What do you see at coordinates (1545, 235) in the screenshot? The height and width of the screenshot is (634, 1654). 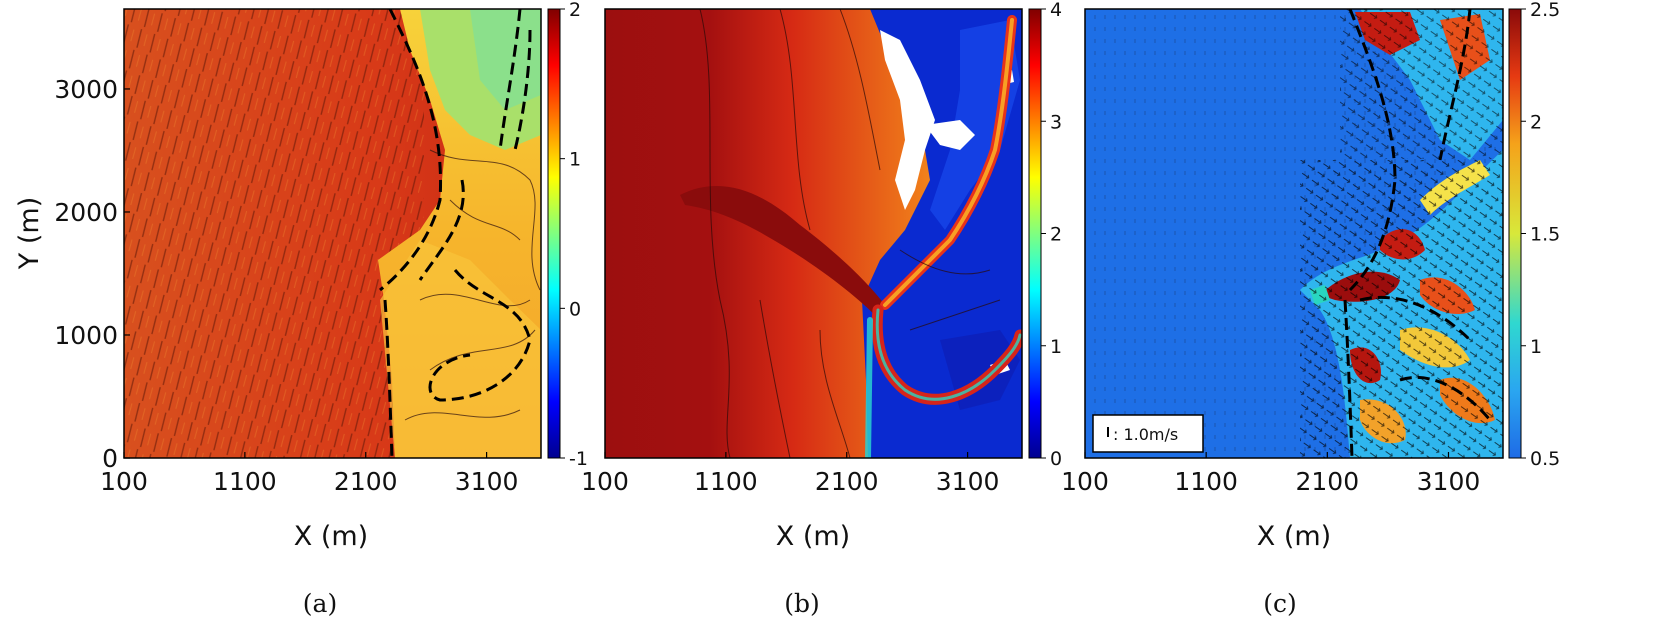 I see `colorbar-tick-label: 1.5` at bounding box center [1545, 235].